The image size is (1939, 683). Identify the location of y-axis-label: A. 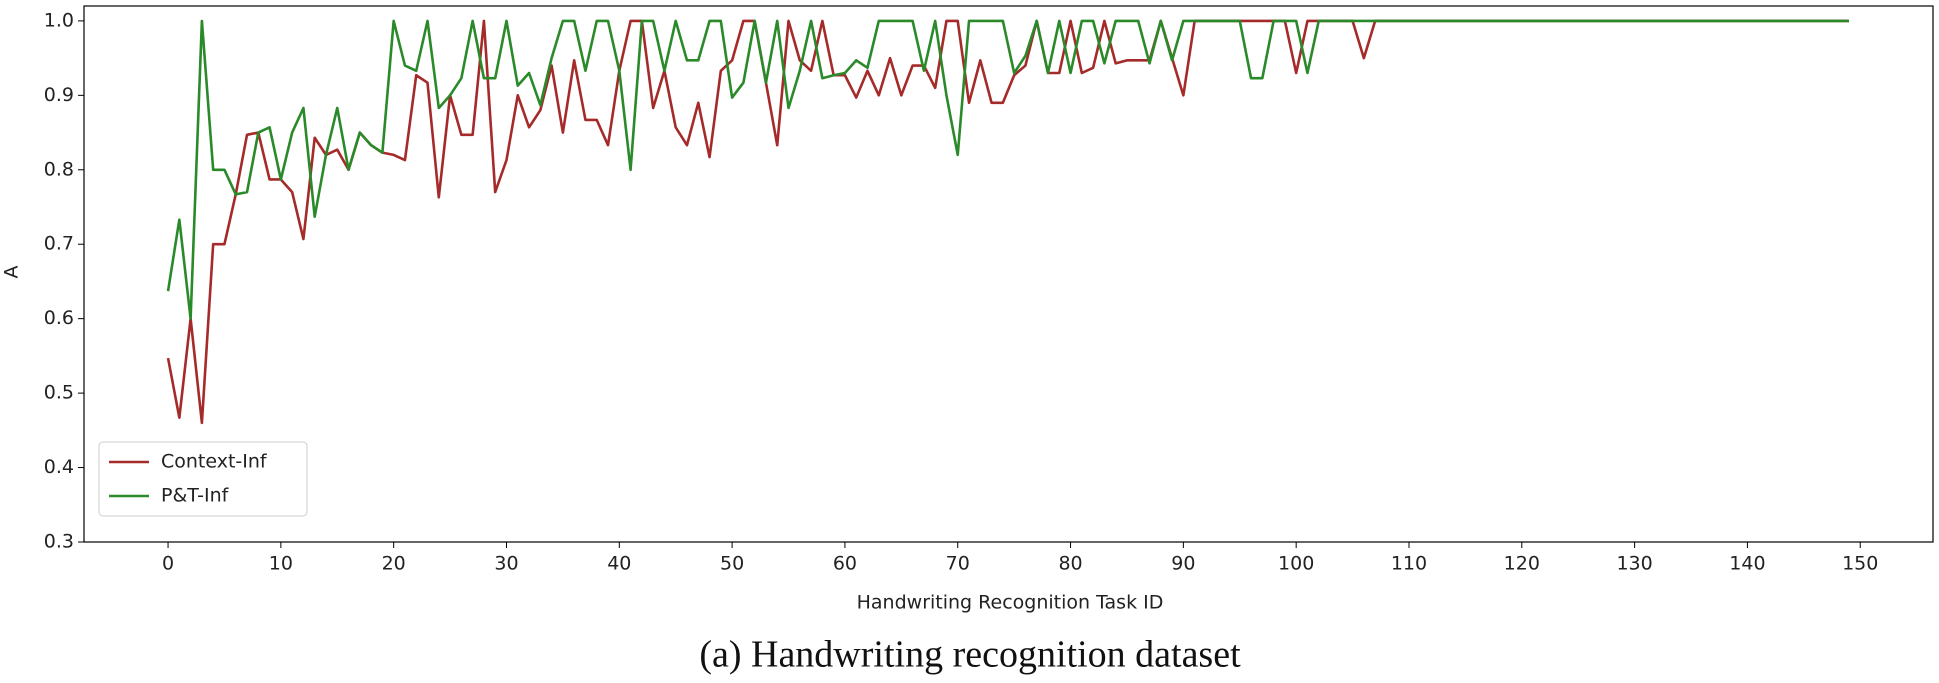
(12, 272).